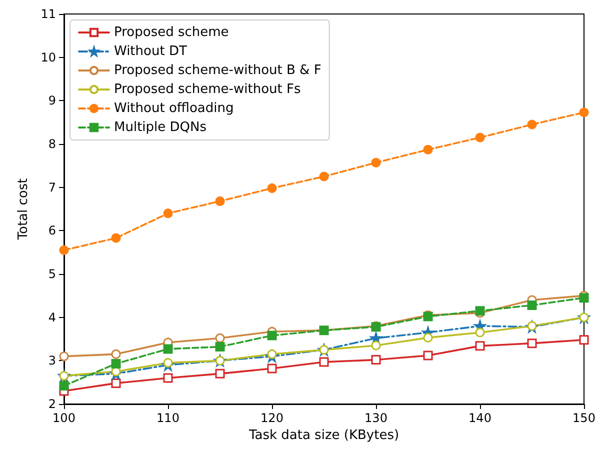  What do you see at coordinates (171, 32) in the screenshot?
I see `legend-label: Proposed scheme` at bounding box center [171, 32].